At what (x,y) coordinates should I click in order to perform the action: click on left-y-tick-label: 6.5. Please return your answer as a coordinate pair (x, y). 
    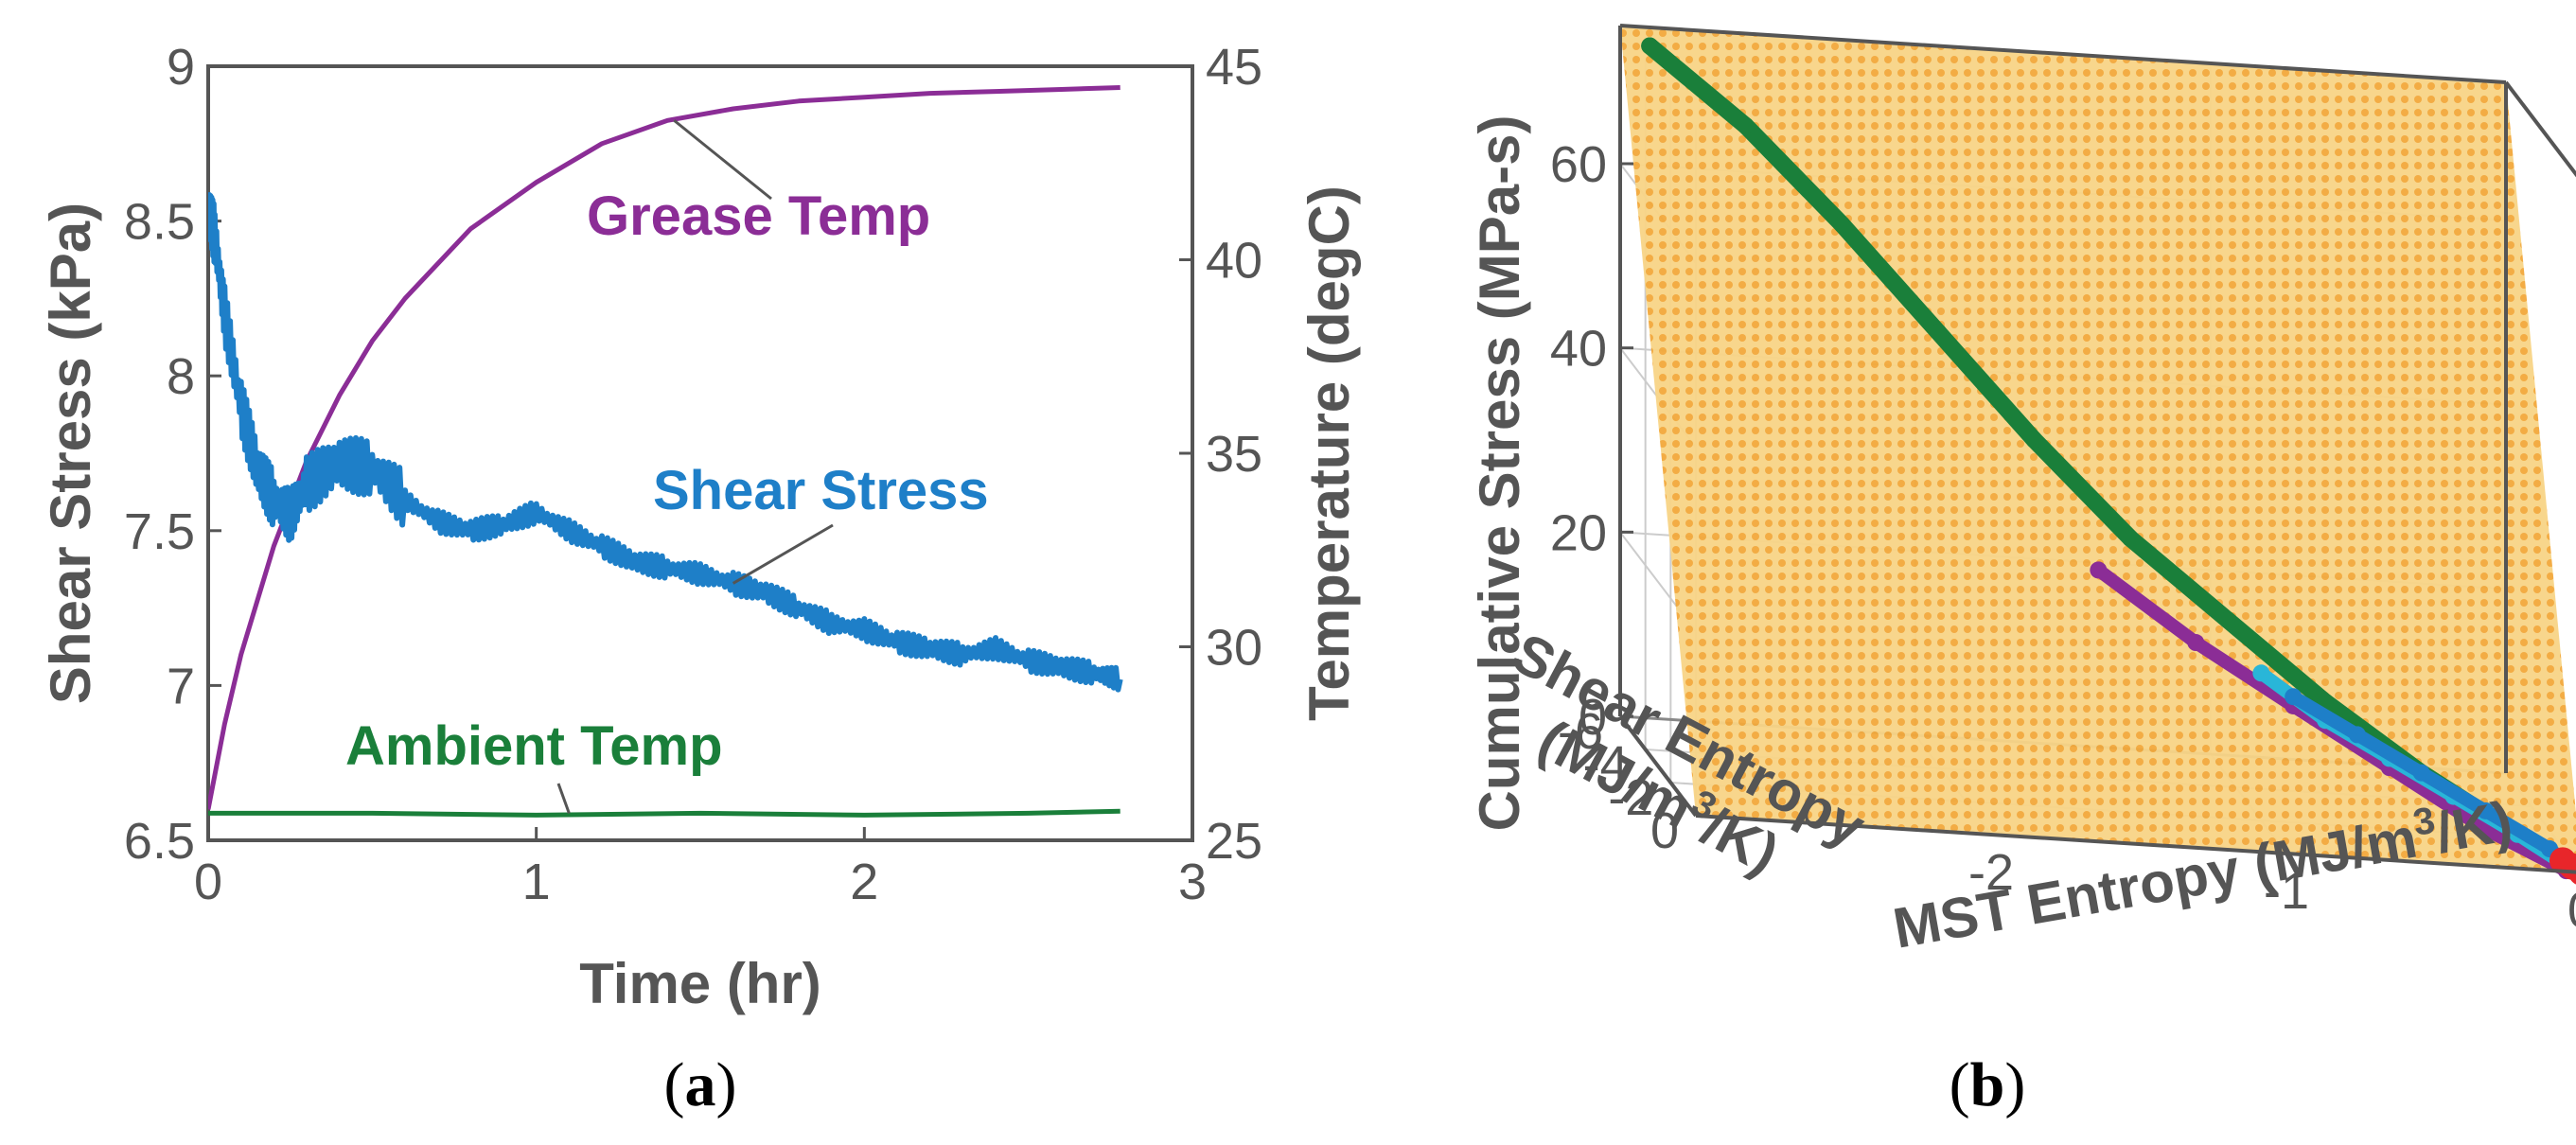
    Looking at the image, I should click on (159, 841).